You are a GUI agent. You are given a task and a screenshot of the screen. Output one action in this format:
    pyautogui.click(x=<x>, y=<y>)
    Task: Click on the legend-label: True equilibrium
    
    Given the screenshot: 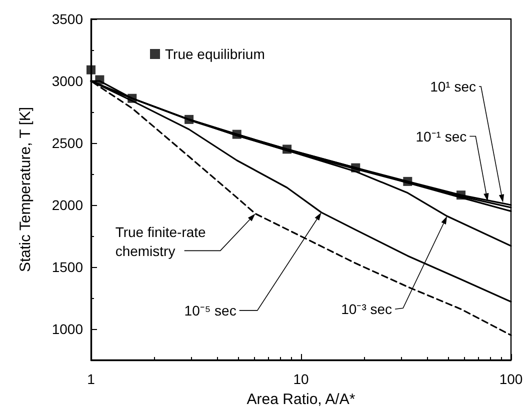 What is the action you would take?
    pyautogui.click(x=215, y=54)
    